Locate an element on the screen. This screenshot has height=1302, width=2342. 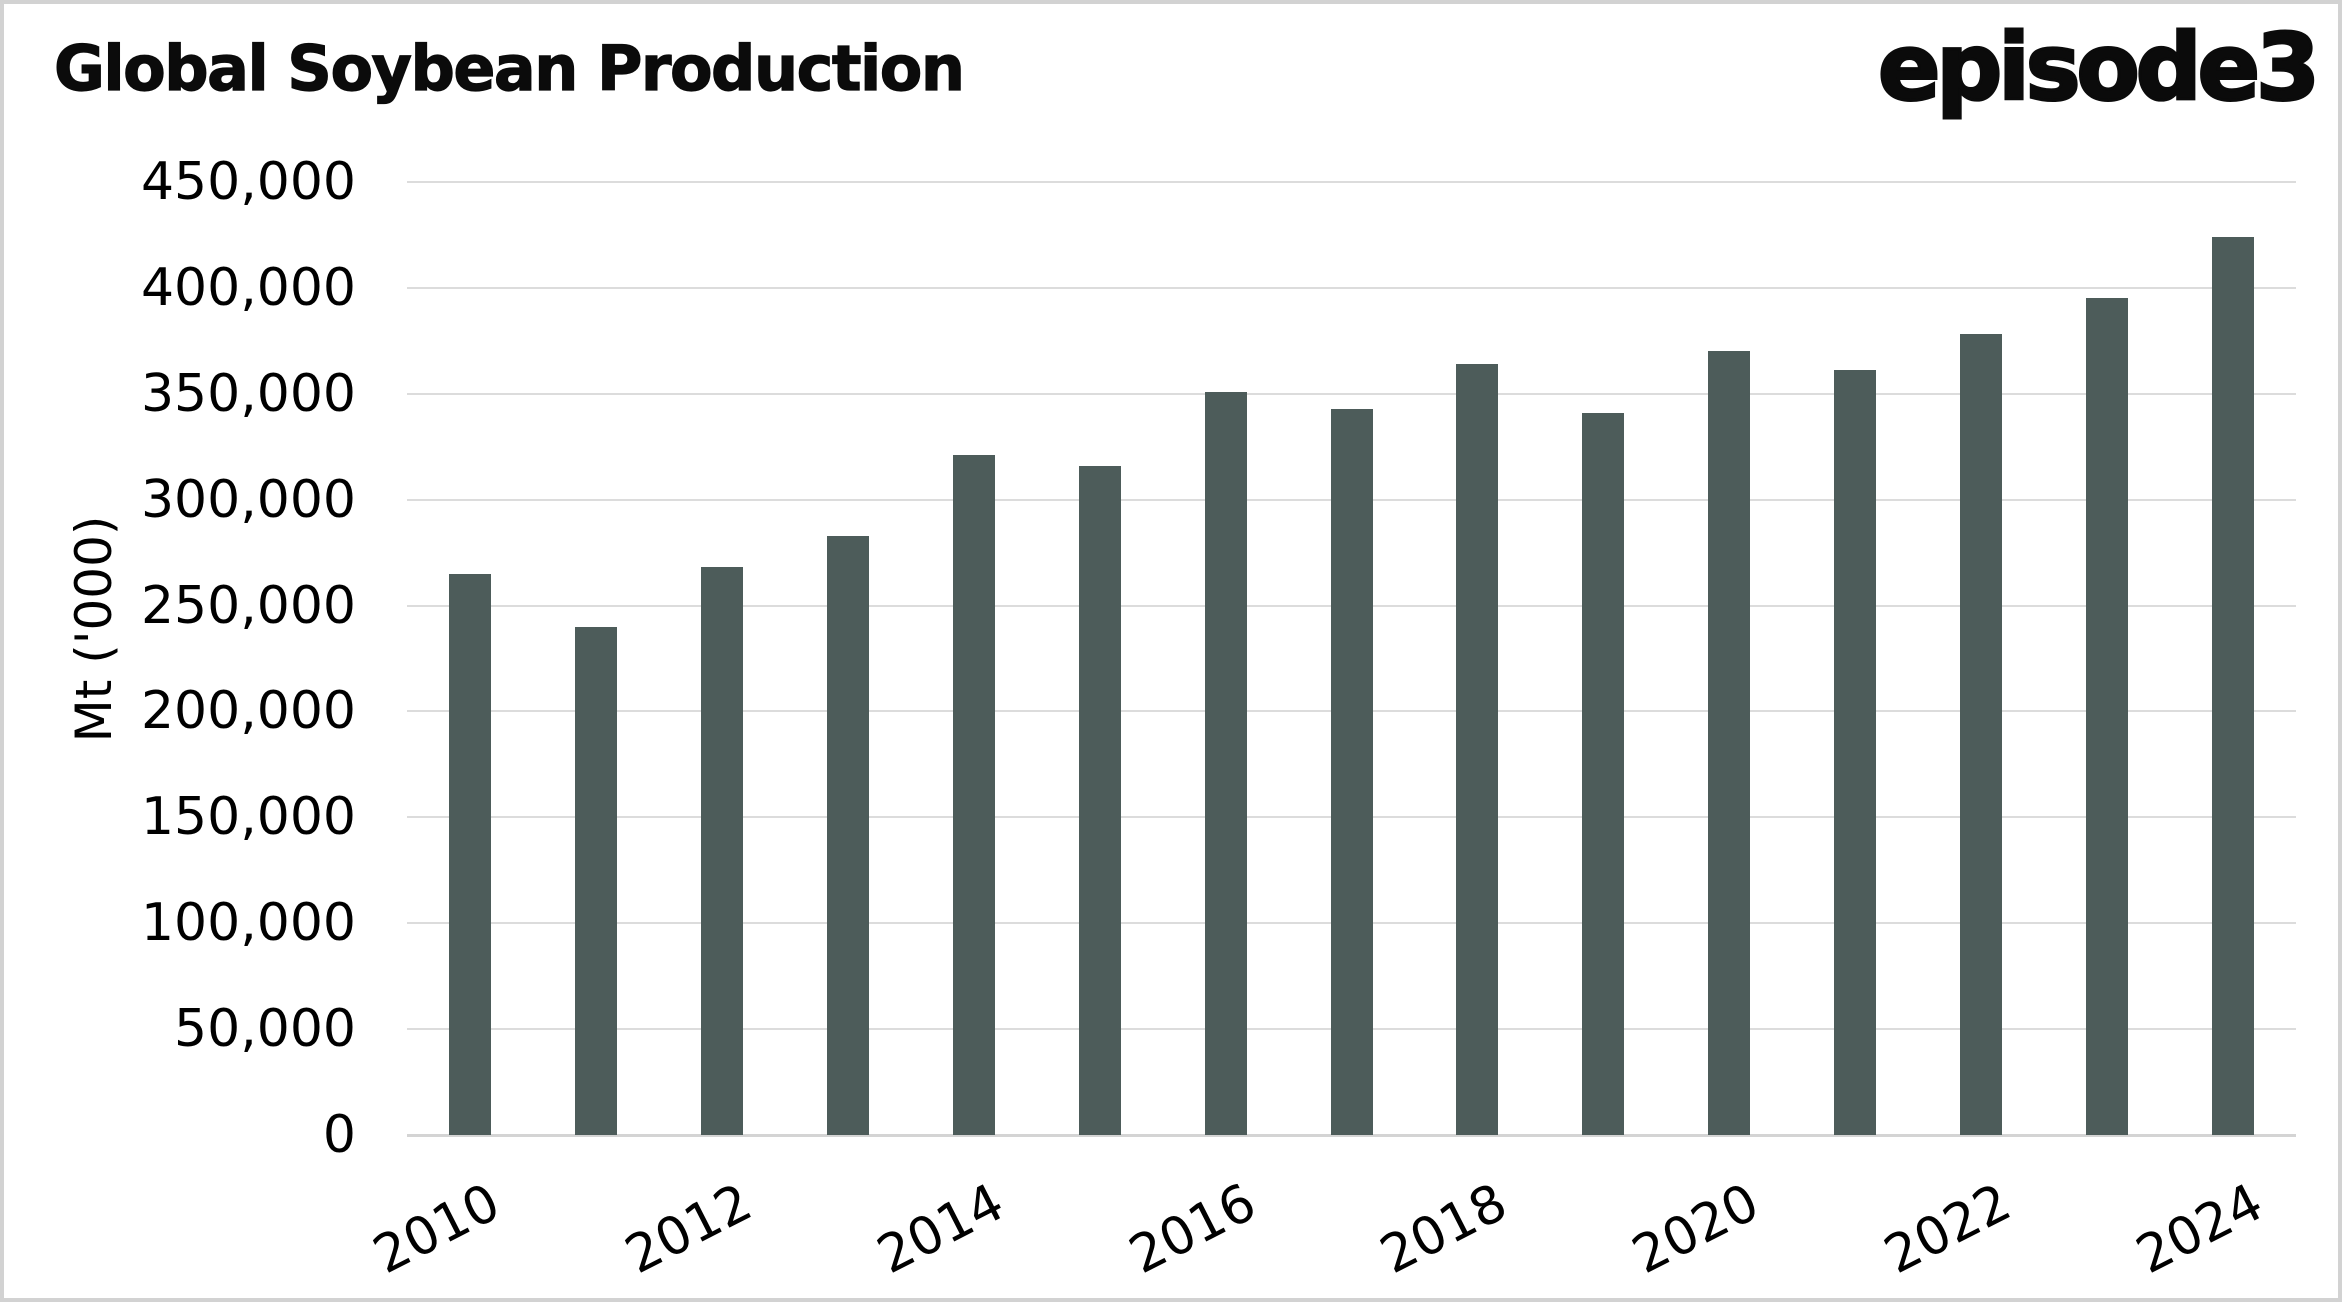
bar-2013 is located at coordinates (847, 835).